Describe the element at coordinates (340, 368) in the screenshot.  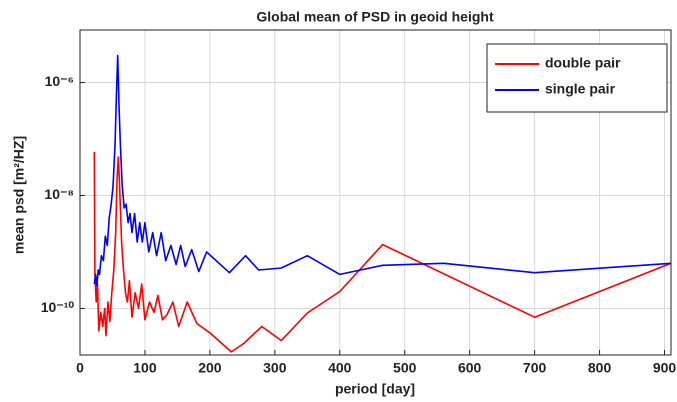
I see `x-tick-label: 400` at that location.